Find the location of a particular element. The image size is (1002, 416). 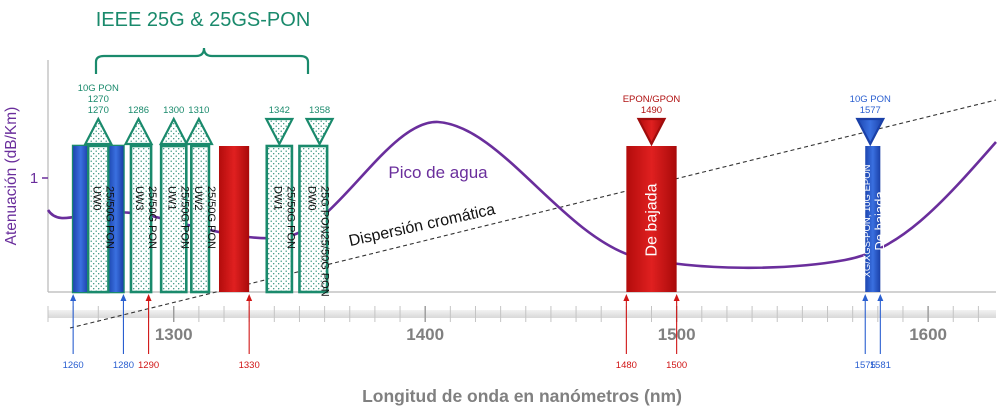

boundary-1290: 1290 is located at coordinates (148, 332).